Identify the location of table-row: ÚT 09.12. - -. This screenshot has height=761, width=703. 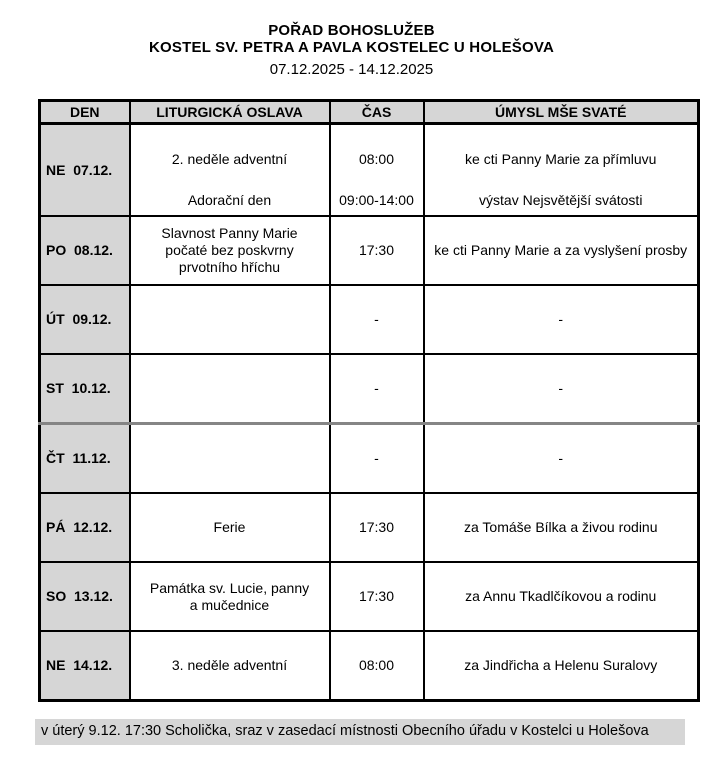
(369, 319).